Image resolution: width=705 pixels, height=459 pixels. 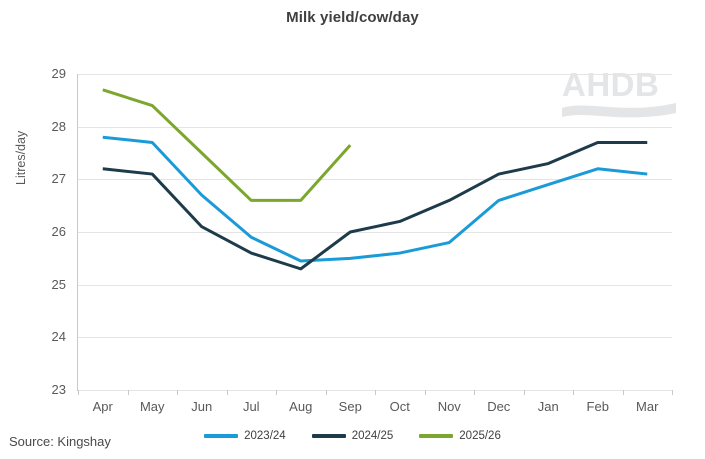 I want to click on x-axis-tick-label: Dec, so click(x=499, y=406).